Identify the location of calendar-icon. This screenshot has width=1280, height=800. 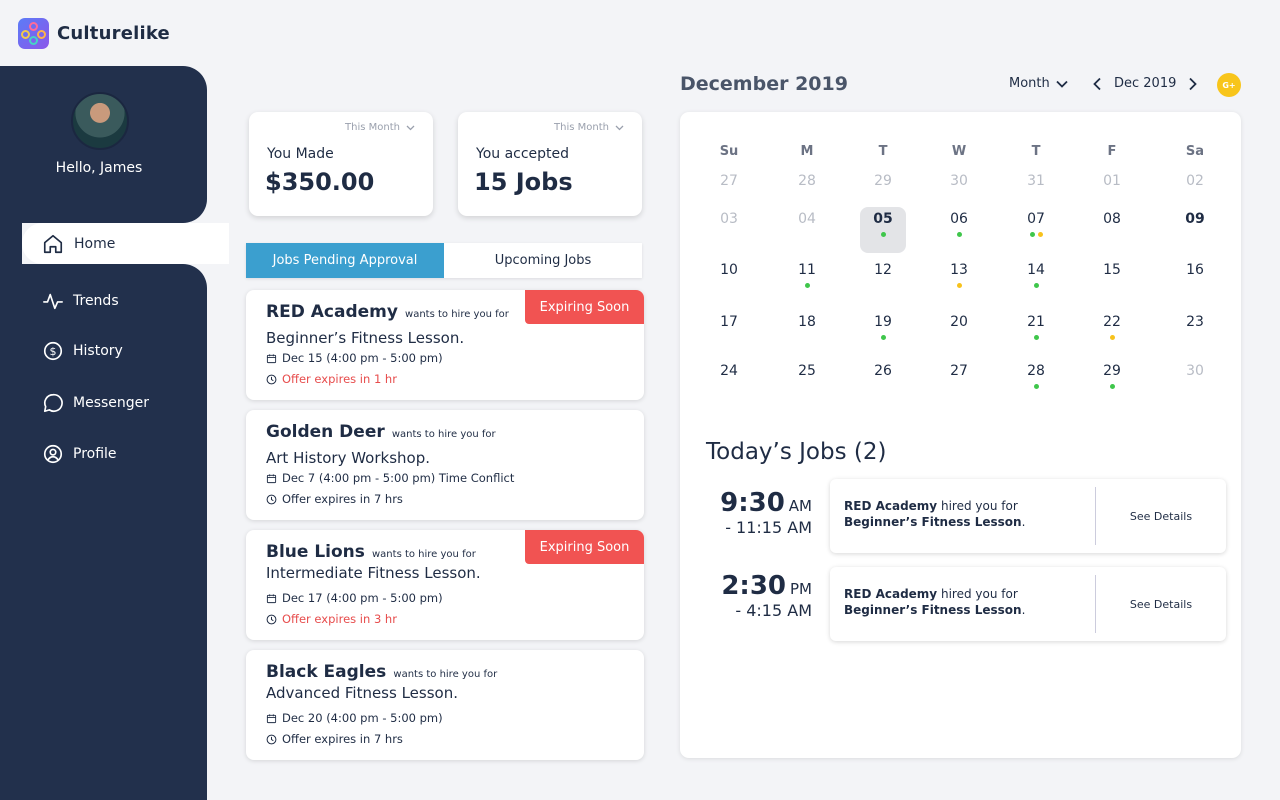
(271, 478).